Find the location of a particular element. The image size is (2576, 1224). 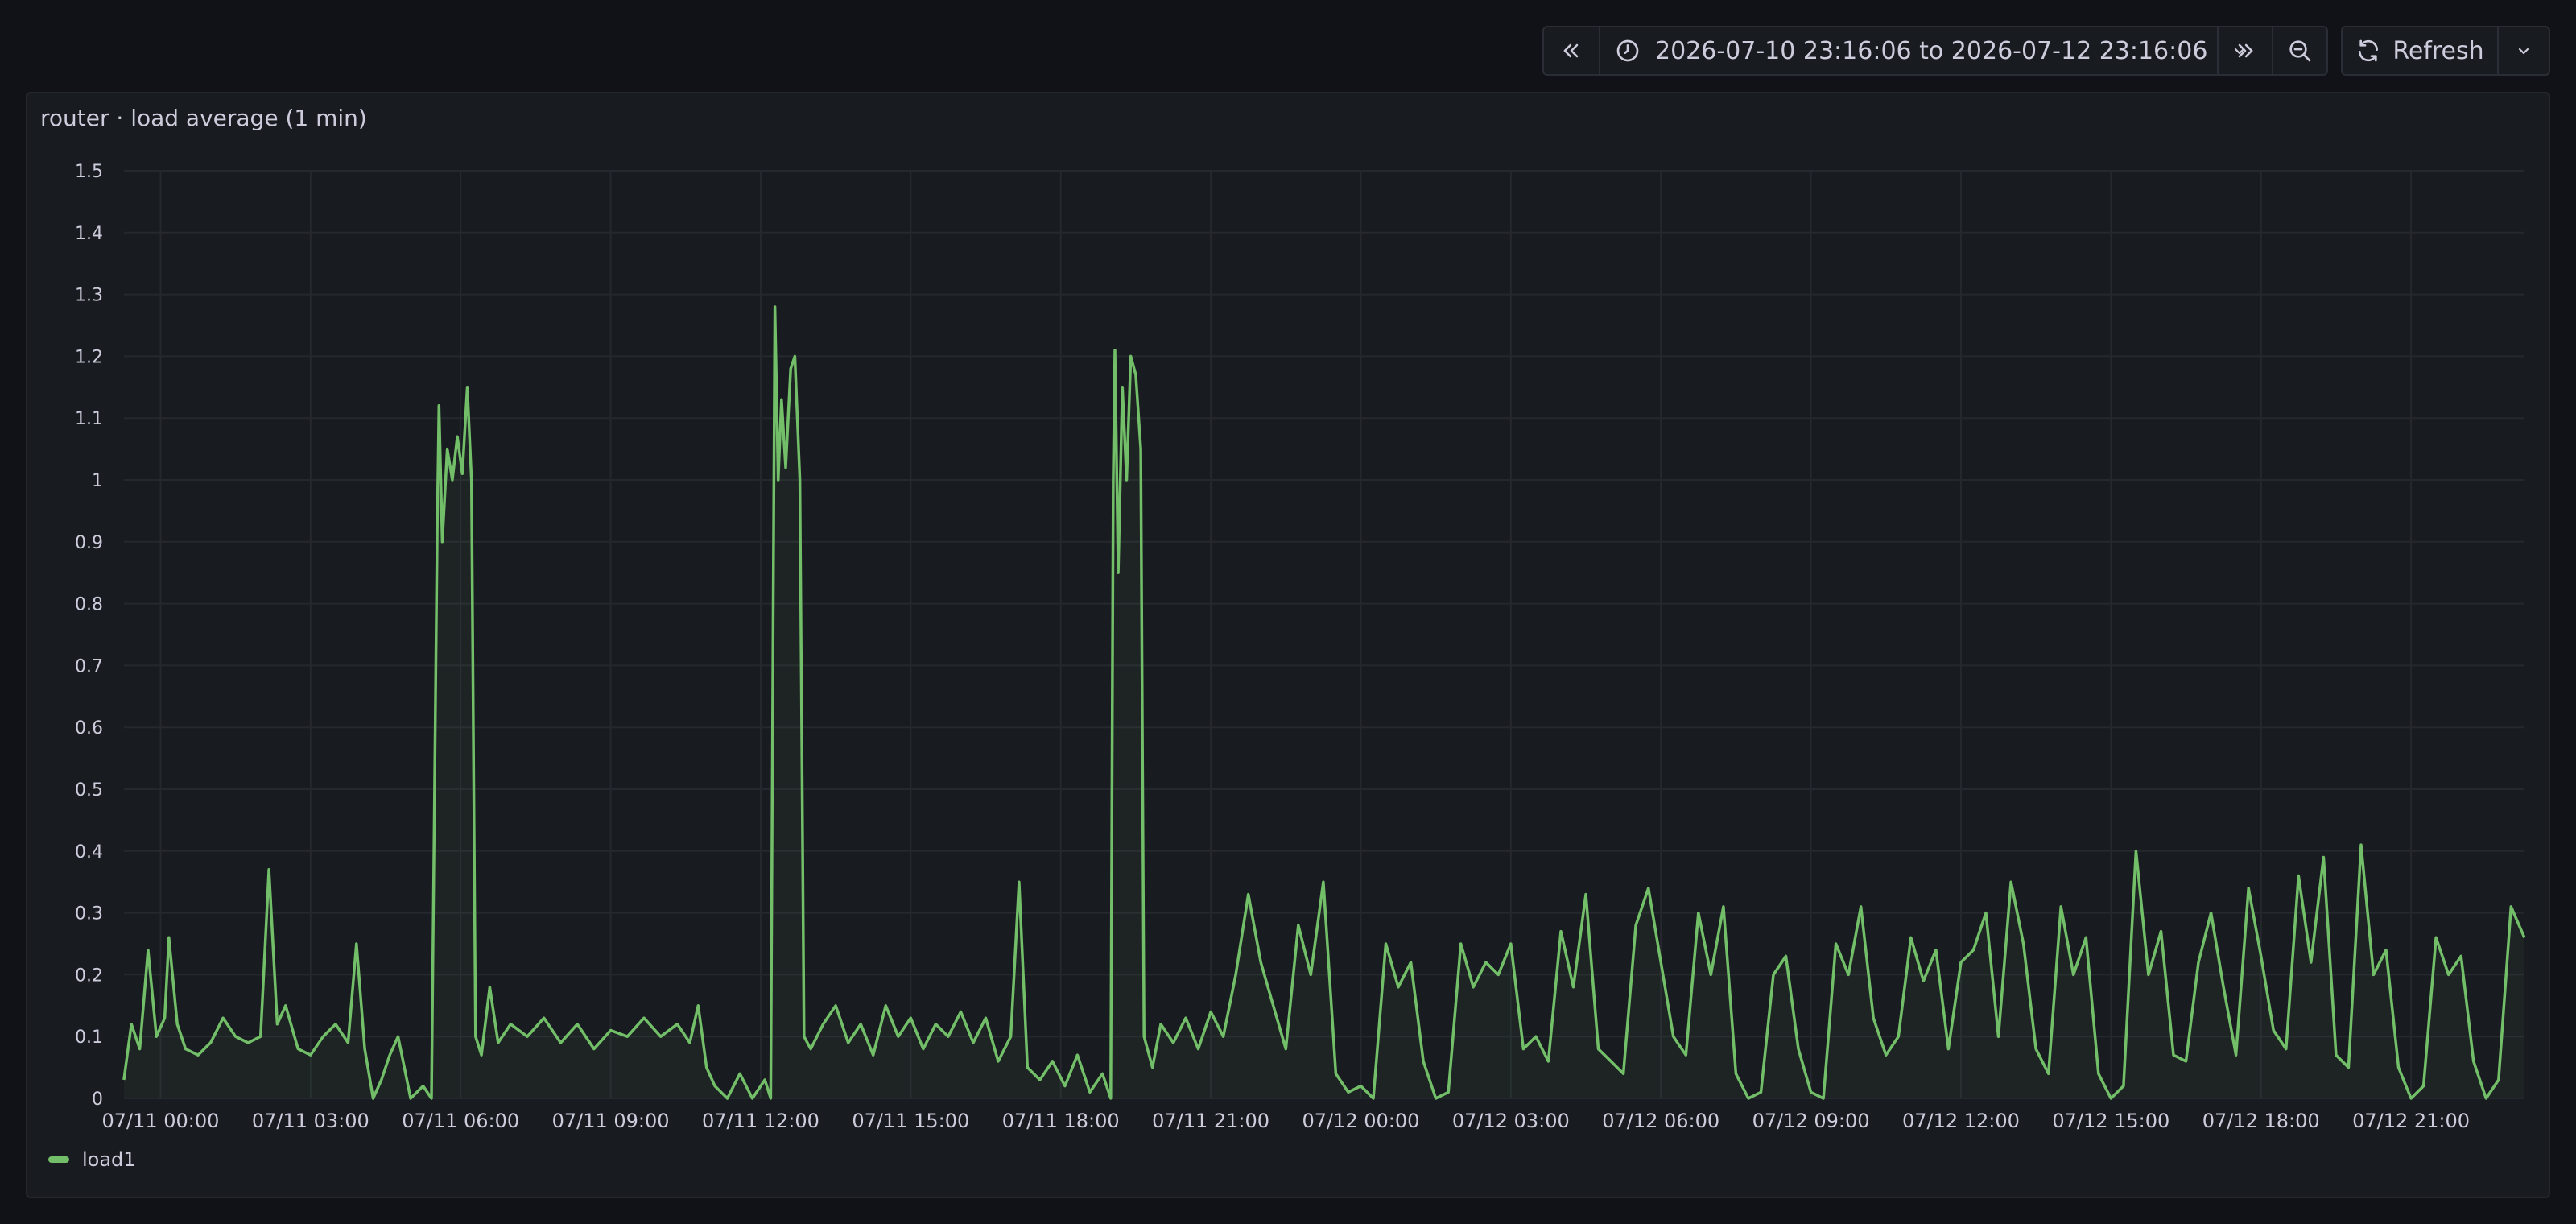

x-tick-label: 07/11 06:00 is located at coordinates (460, 1121).